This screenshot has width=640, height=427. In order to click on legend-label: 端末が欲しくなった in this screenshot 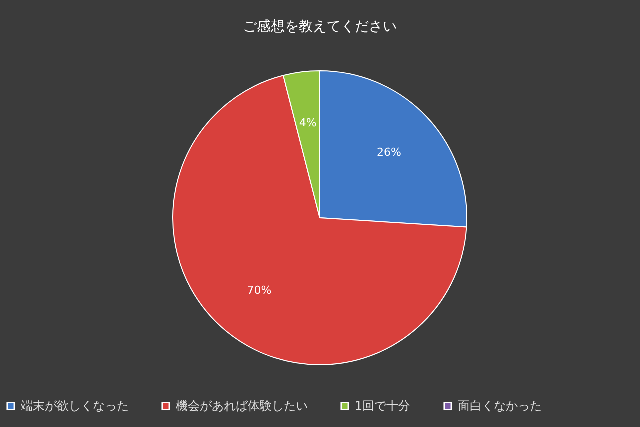, I will do `click(75, 406)`.